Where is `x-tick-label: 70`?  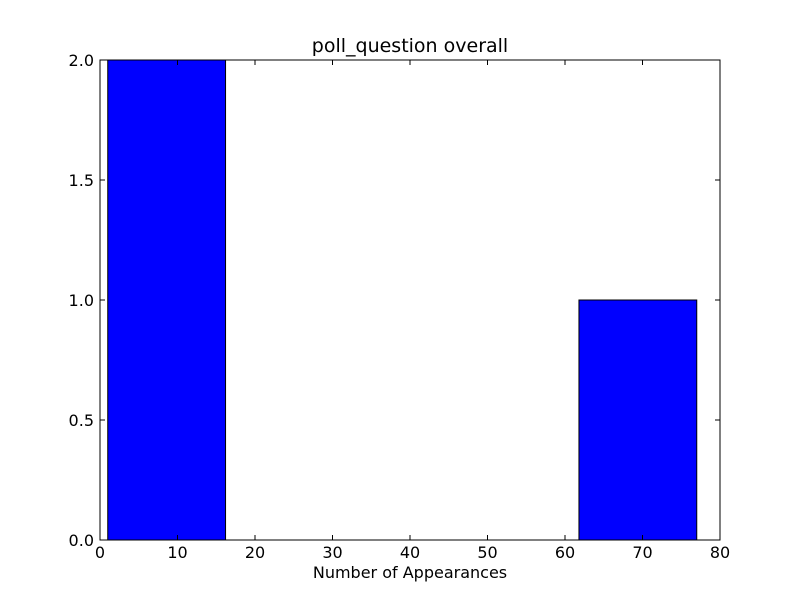
x-tick-label: 70 is located at coordinates (642, 552).